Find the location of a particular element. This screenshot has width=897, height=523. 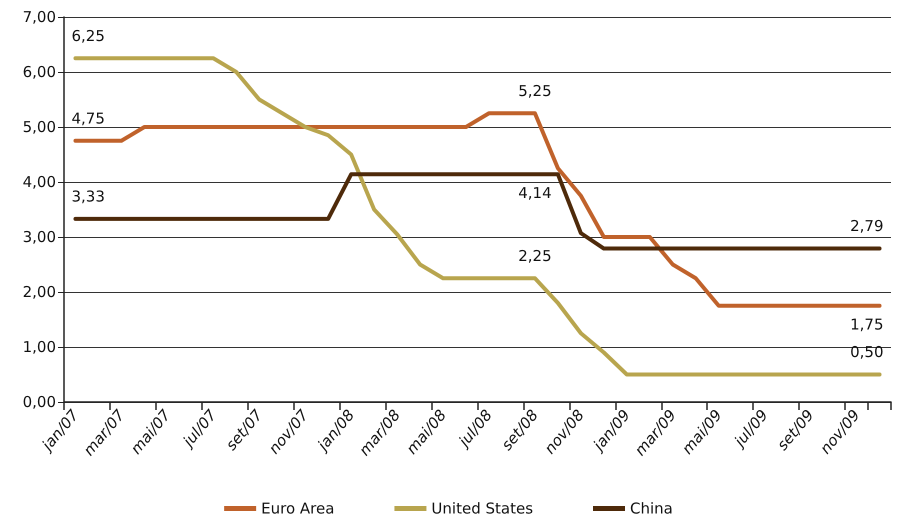

y-tick-label: 5,00 is located at coordinates (39, 127).